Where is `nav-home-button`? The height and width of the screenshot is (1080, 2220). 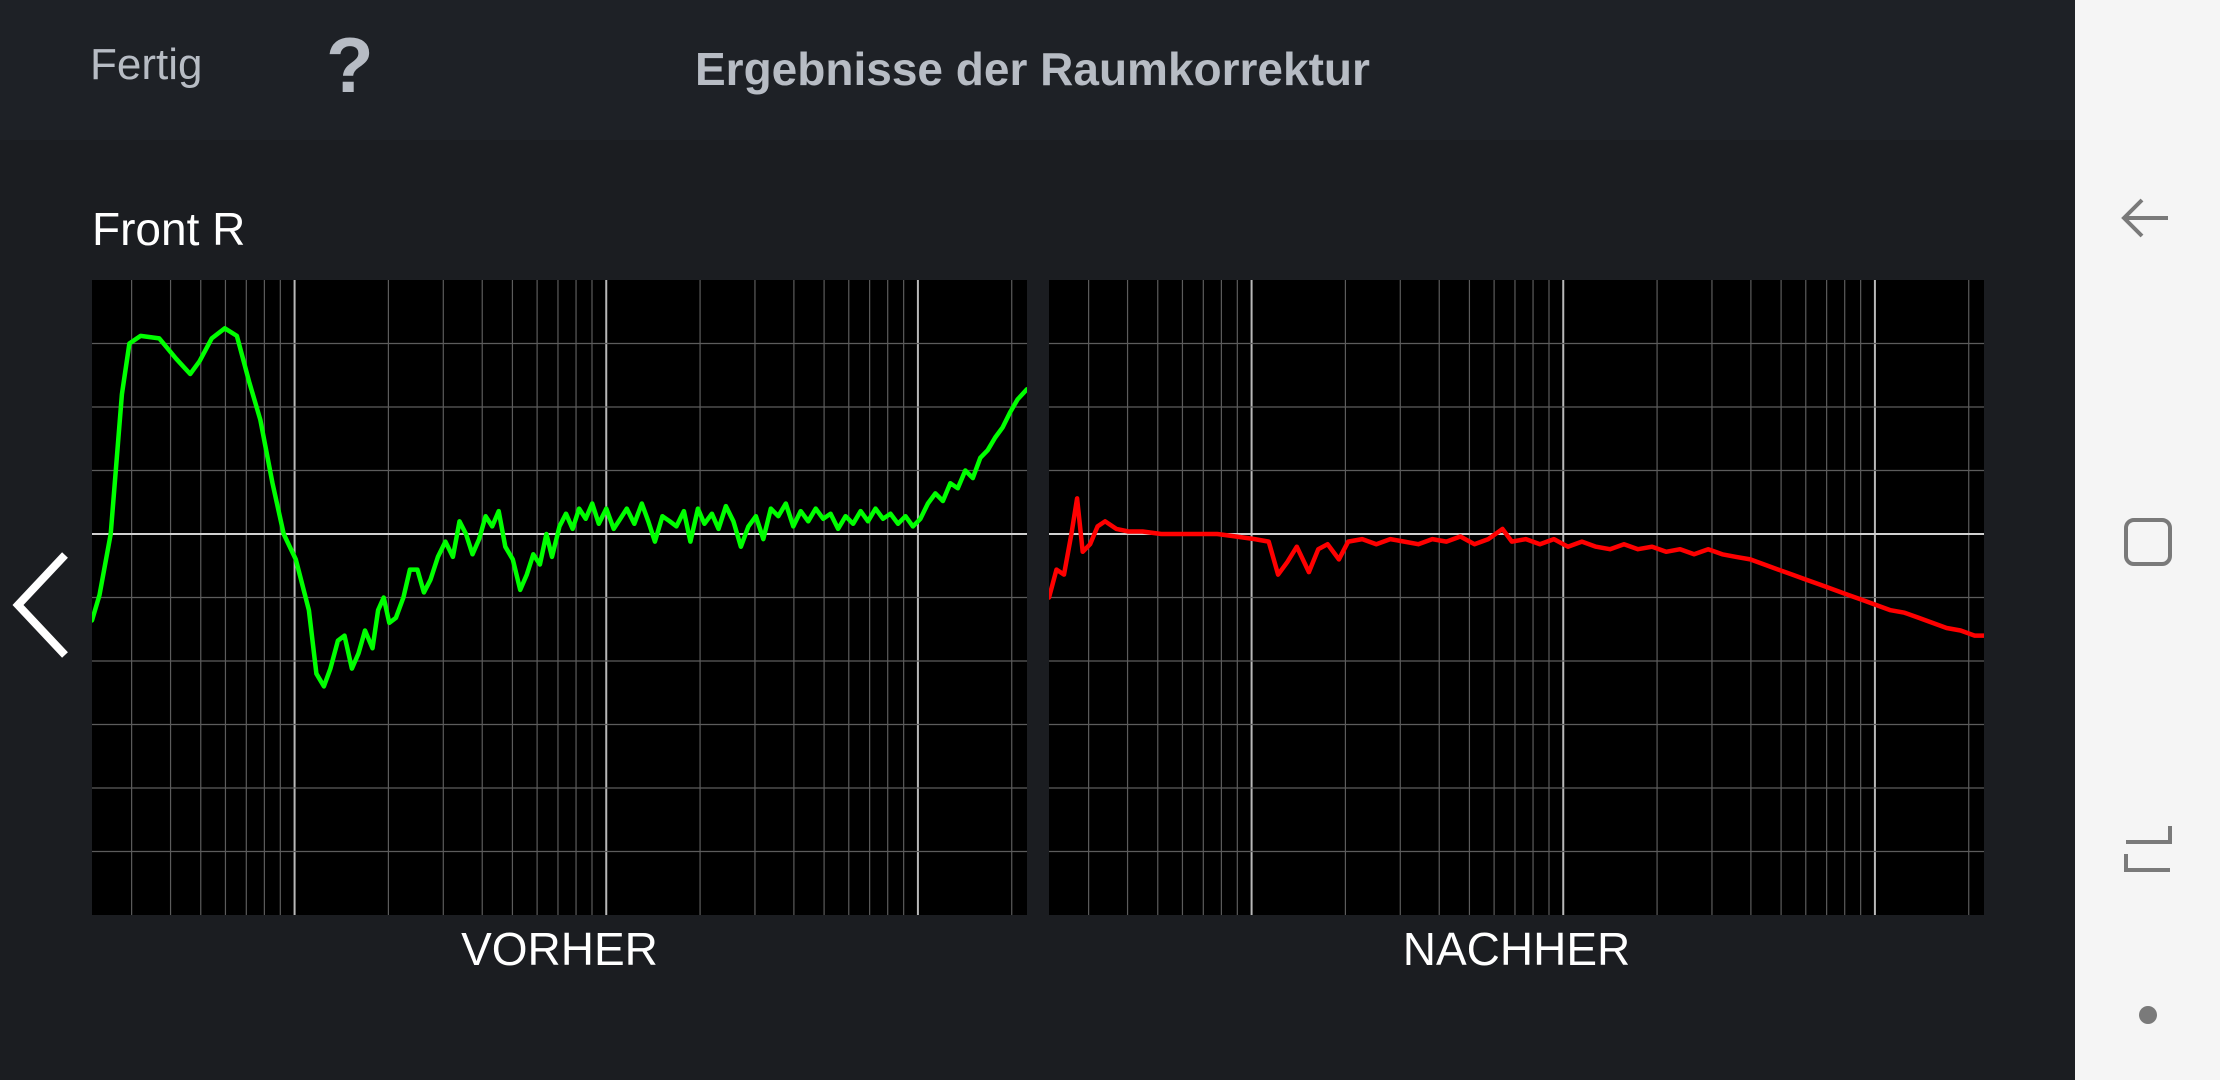 nav-home-button is located at coordinates (2147, 567).